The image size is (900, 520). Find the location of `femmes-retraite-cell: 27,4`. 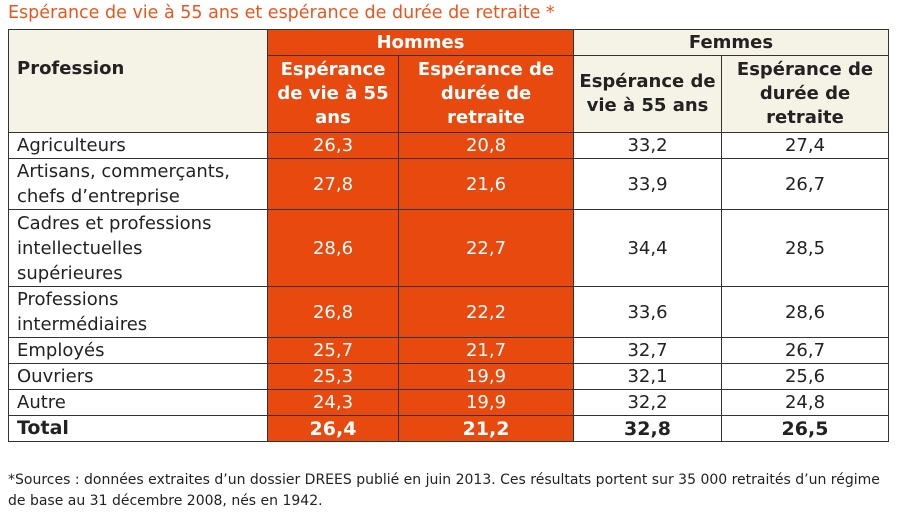

femmes-retraite-cell: 27,4 is located at coordinates (805, 145).